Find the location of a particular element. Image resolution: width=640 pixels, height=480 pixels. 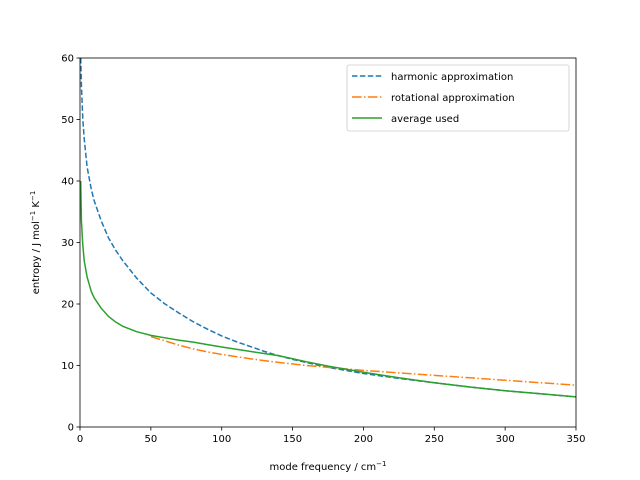

y-axis-title-part: entropy / J mol is located at coordinates (36, 257).